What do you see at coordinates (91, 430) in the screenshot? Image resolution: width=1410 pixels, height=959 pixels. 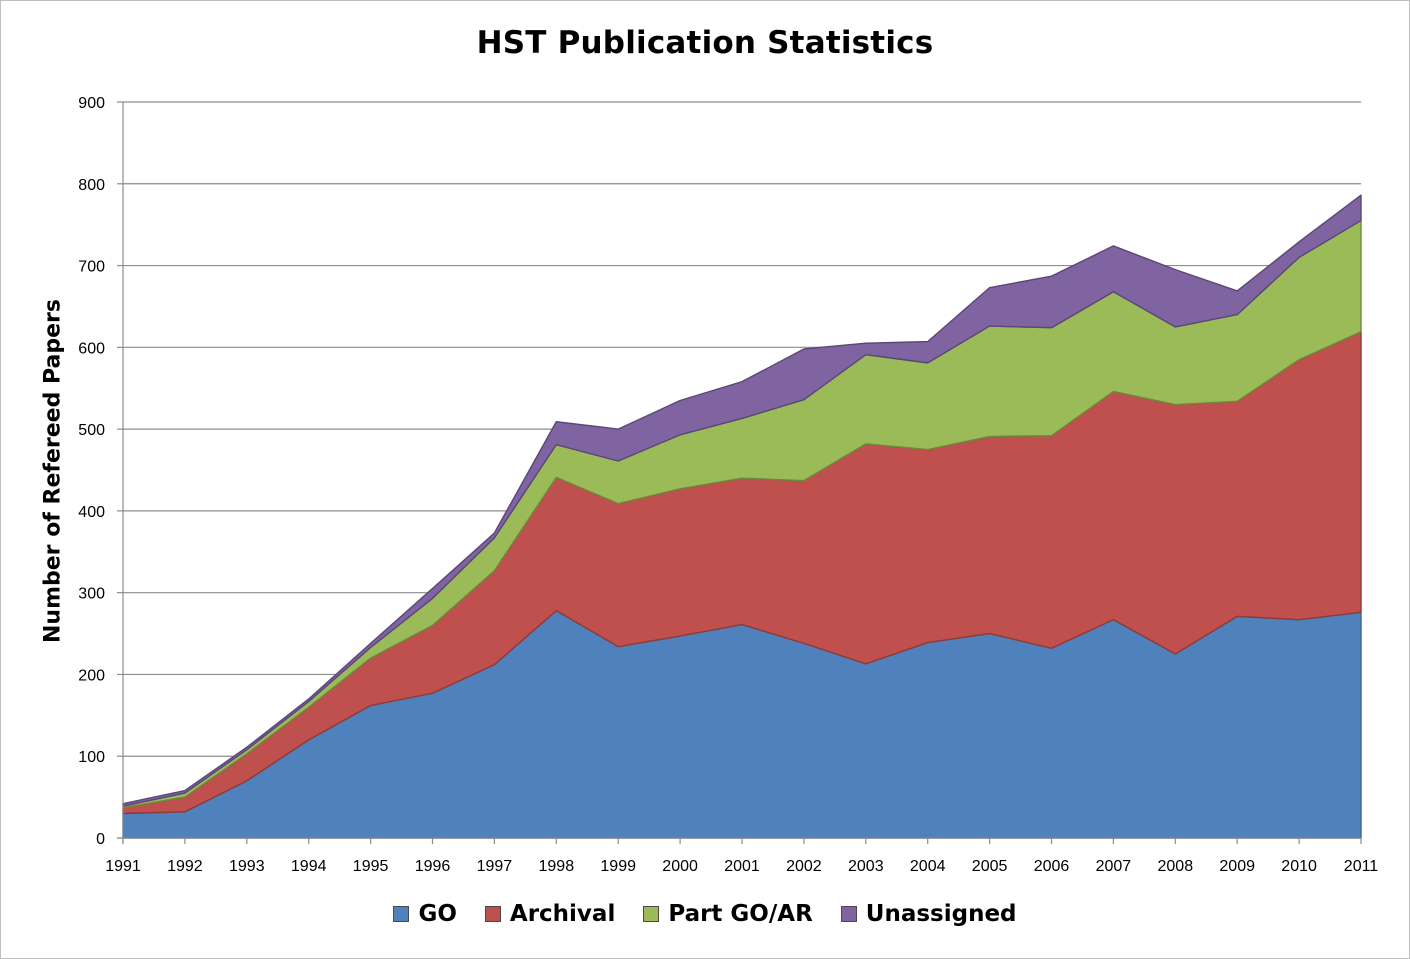 I see `y-tick-label-500: 500` at bounding box center [91, 430].